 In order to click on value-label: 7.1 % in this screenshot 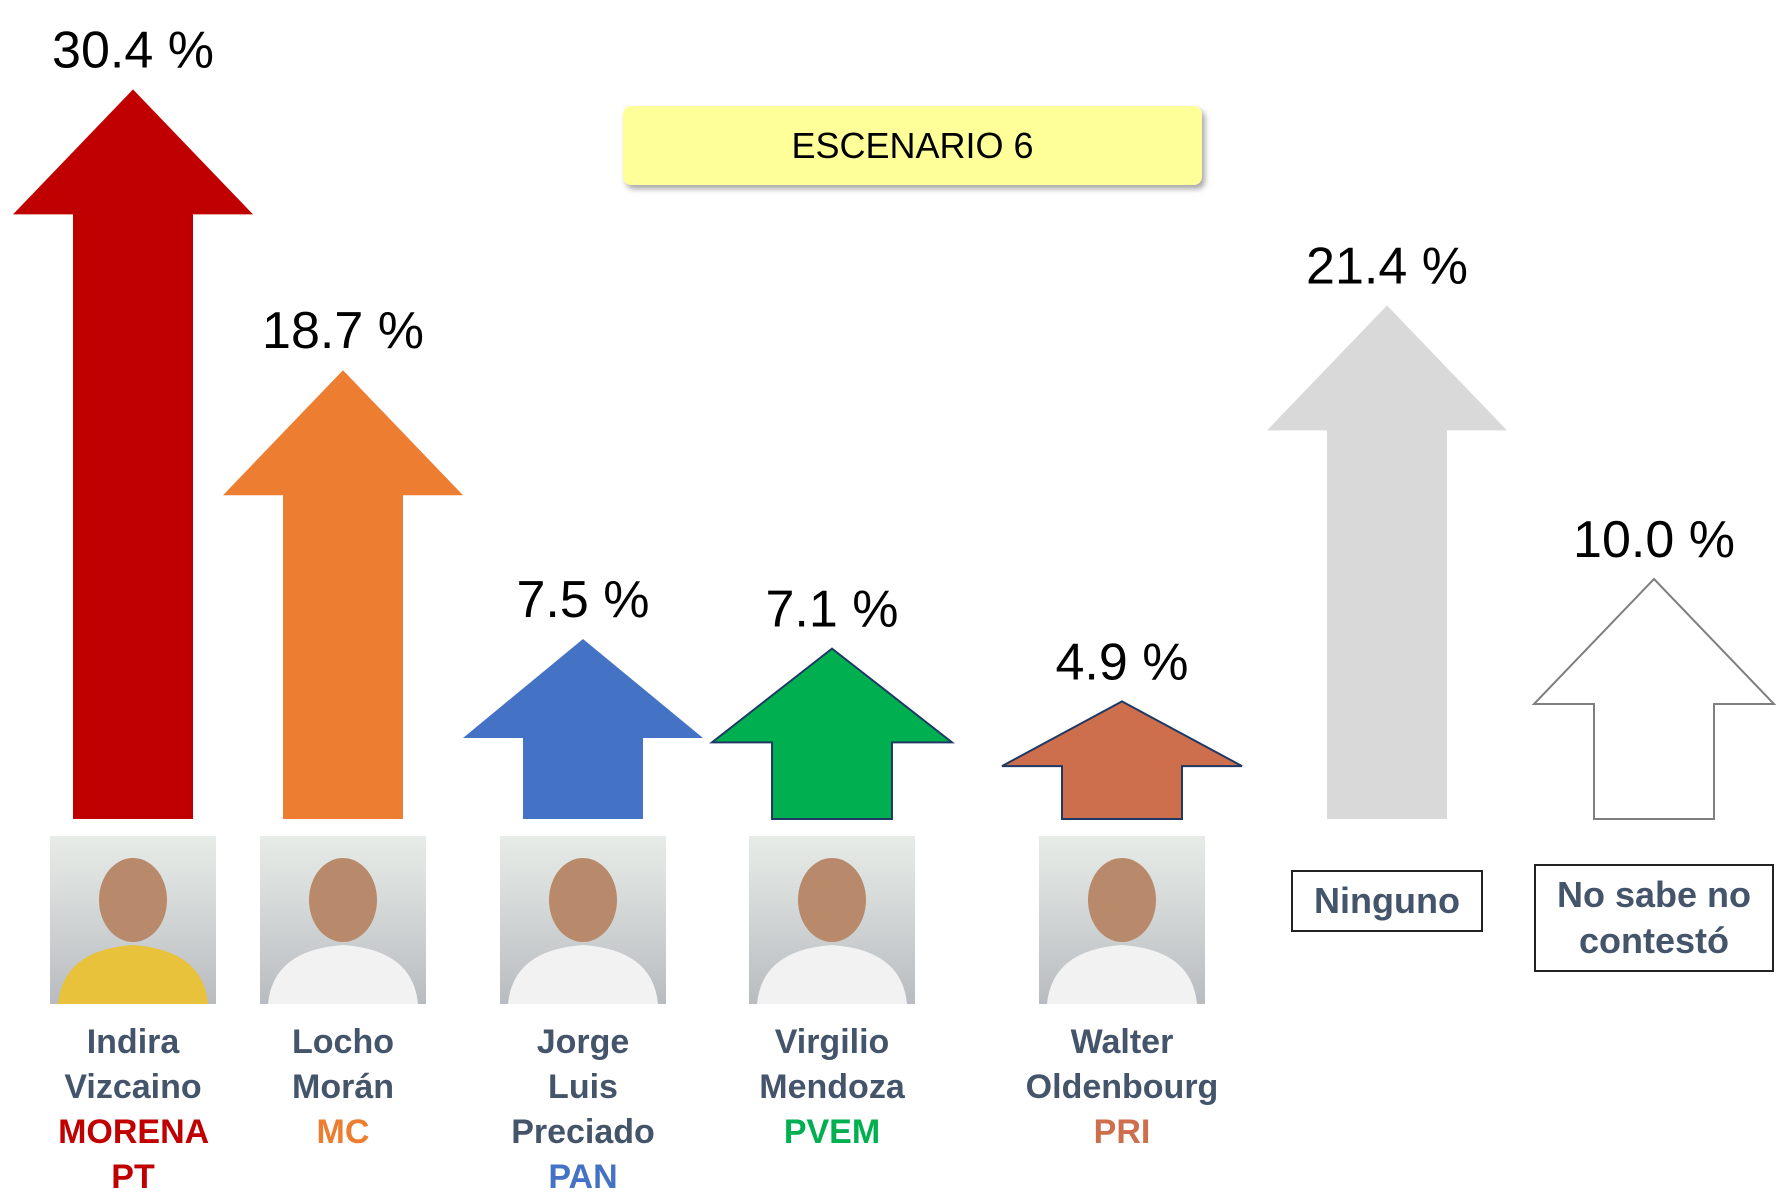, I will do `click(832, 610)`.